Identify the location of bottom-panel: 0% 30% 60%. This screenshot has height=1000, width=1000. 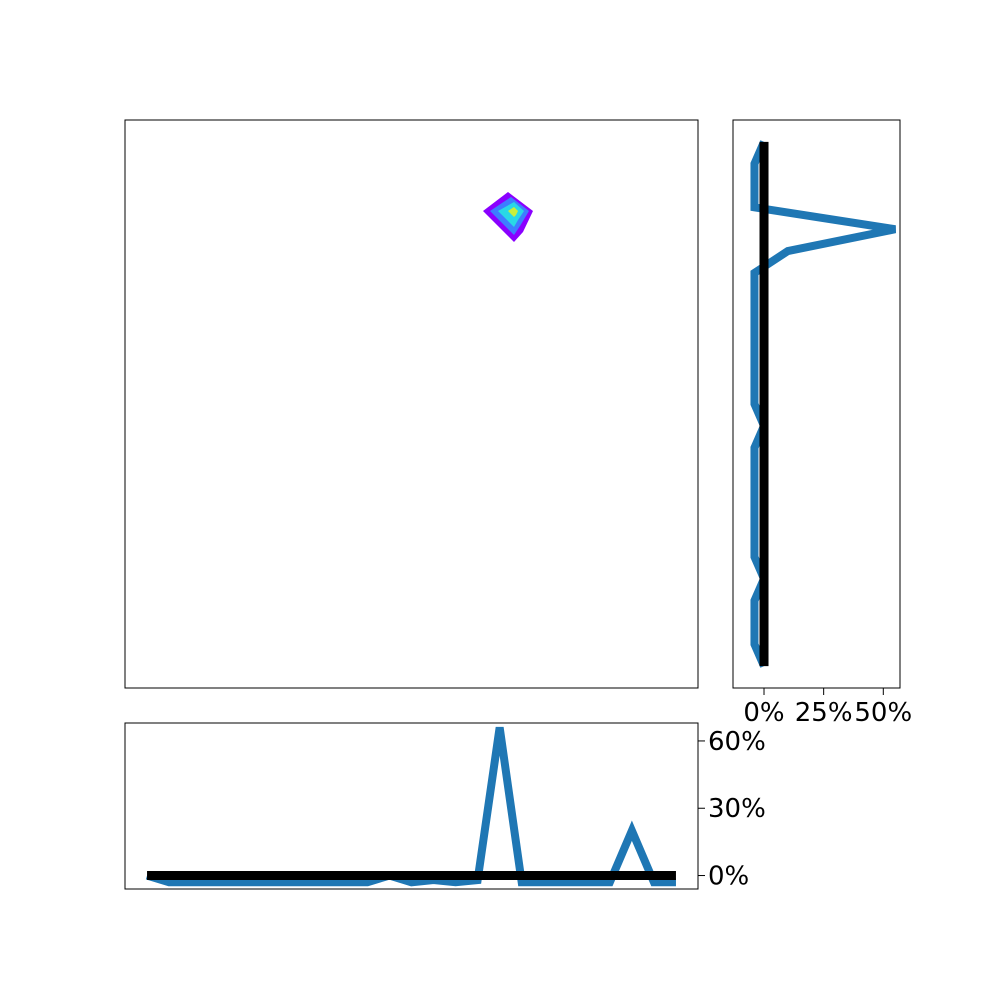
(445, 807).